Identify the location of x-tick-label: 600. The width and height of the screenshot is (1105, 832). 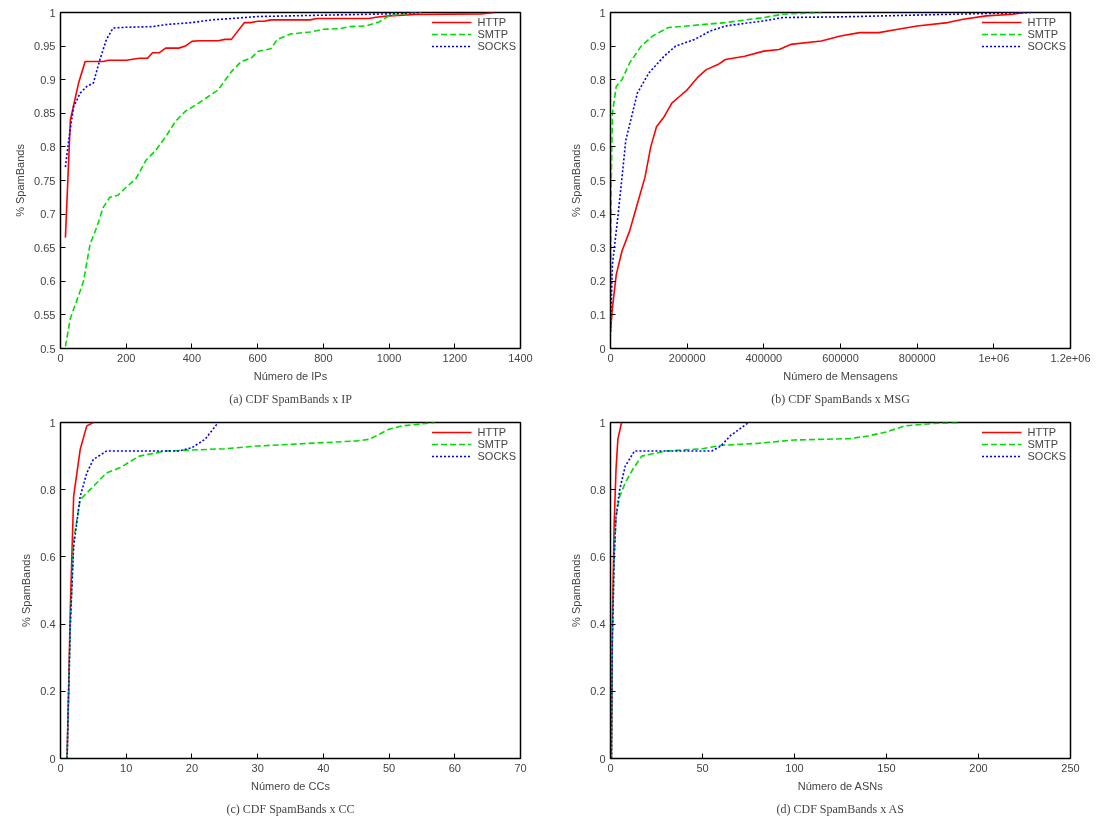
(257, 357).